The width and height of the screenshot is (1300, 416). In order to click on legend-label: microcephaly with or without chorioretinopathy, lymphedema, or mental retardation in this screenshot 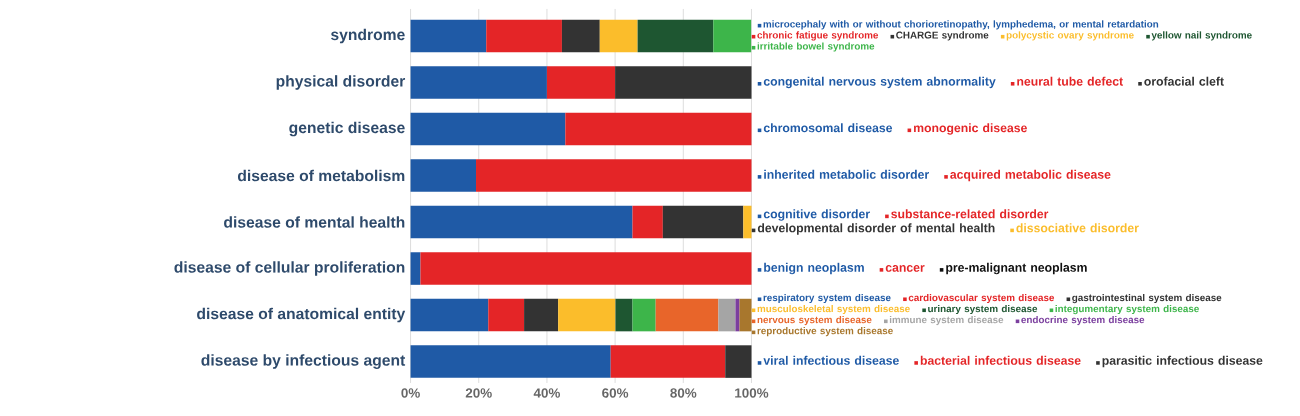, I will do `click(961, 25)`.